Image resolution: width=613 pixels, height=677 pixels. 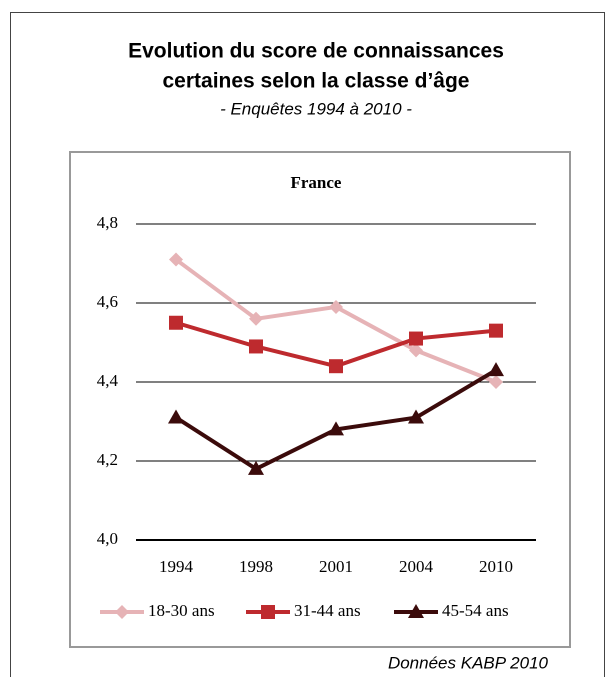 What do you see at coordinates (256, 566) in the screenshot?
I see `x-tick-label: 1998` at bounding box center [256, 566].